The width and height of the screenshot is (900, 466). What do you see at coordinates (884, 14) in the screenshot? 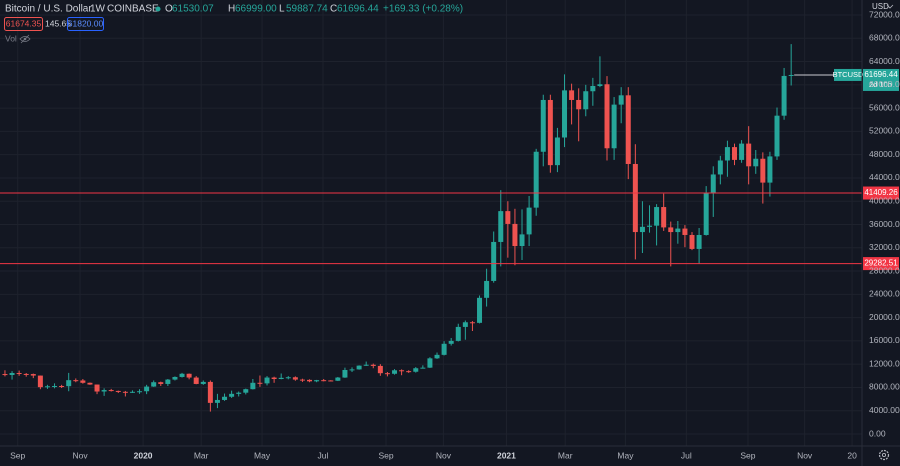
I see `y-tick-label: 72000.00` at bounding box center [884, 14].